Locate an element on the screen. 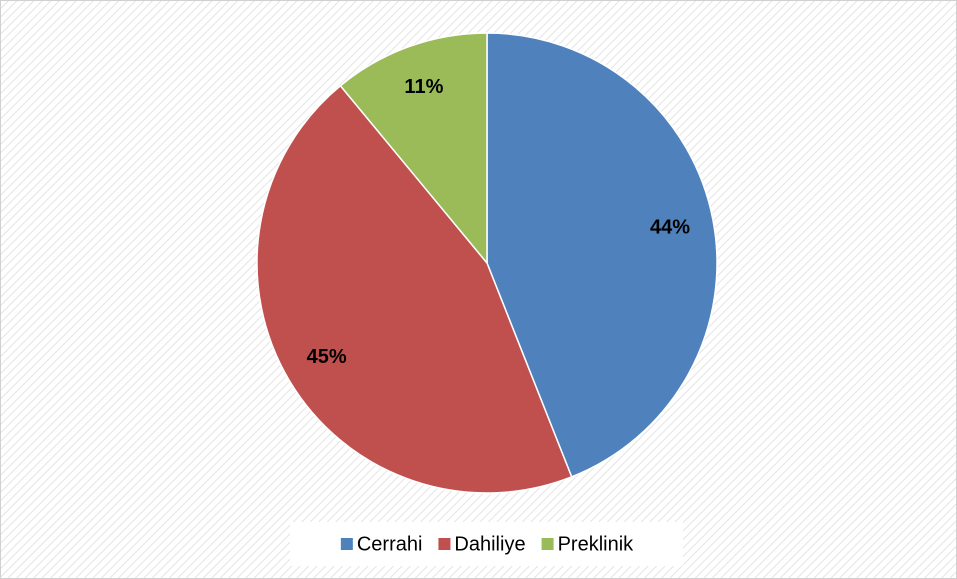  legend-box is located at coordinates (486, 544).